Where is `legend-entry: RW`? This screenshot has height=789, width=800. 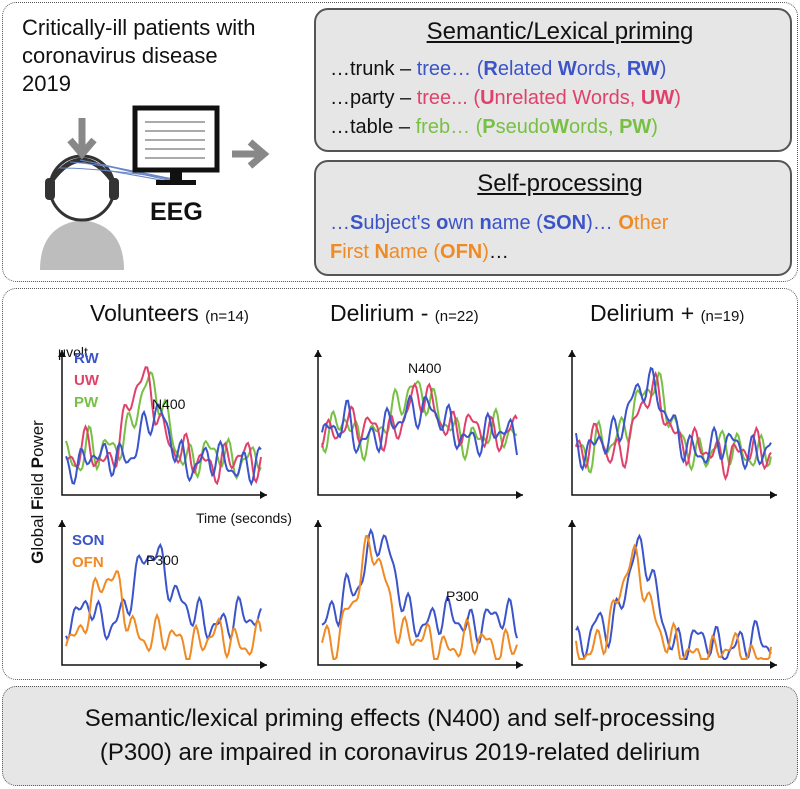
legend-entry: RW is located at coordinates (86, 358).